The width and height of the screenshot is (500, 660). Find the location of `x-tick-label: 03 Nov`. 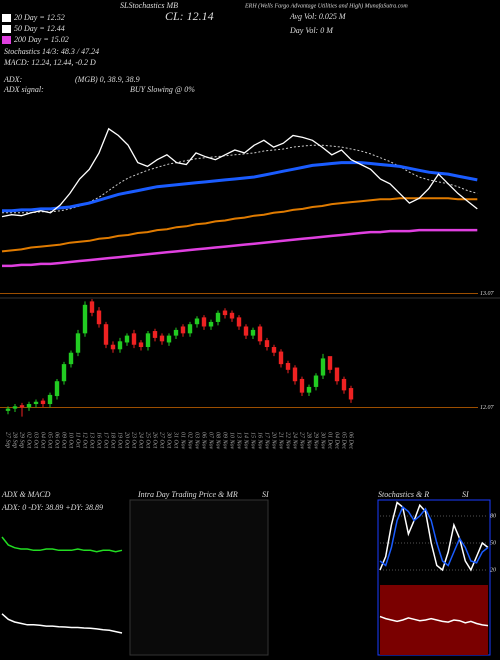

x-tick-label: 03 Nov is located at coordinates (197, 441).